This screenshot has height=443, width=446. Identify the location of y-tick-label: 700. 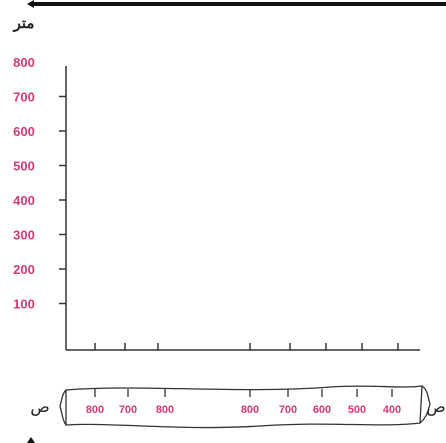
(24, 97).